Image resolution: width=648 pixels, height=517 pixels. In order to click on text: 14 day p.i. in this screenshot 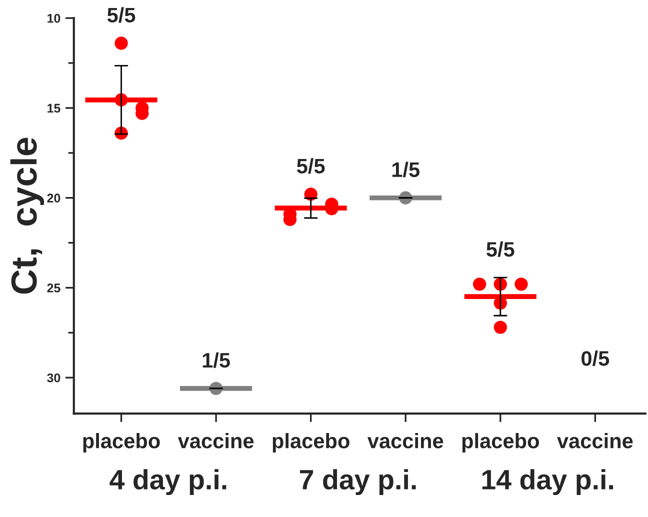, I will do `click(548, 482)`.